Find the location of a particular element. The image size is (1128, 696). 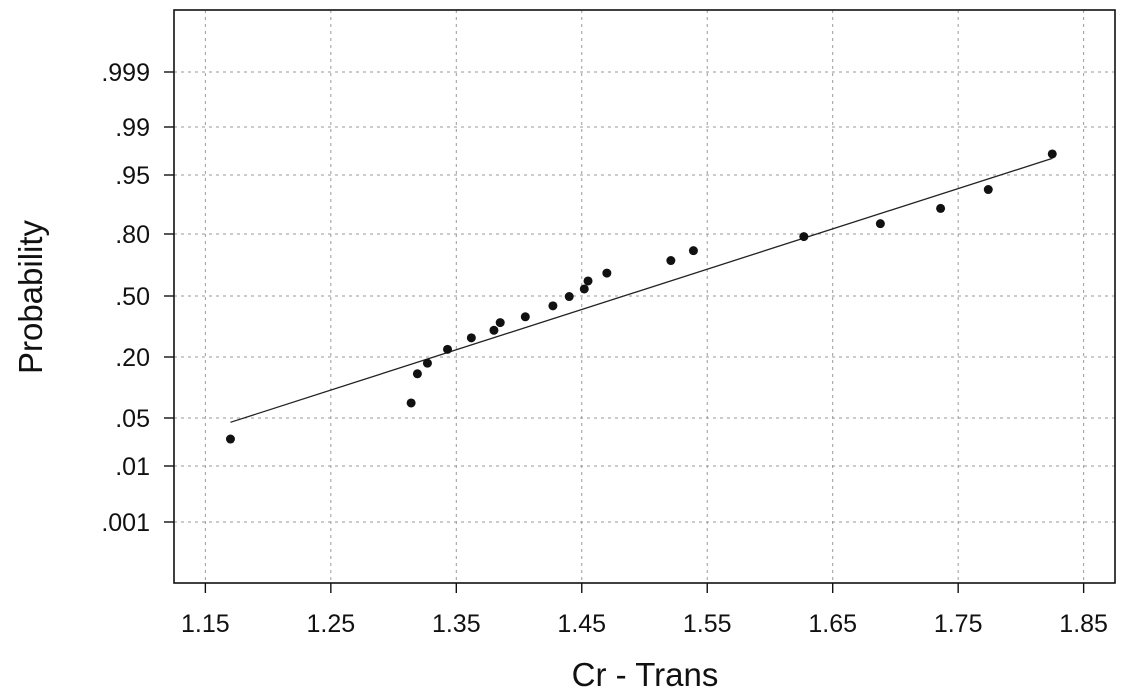

y-tick-label: .95 is located at coordinates (132, 176).